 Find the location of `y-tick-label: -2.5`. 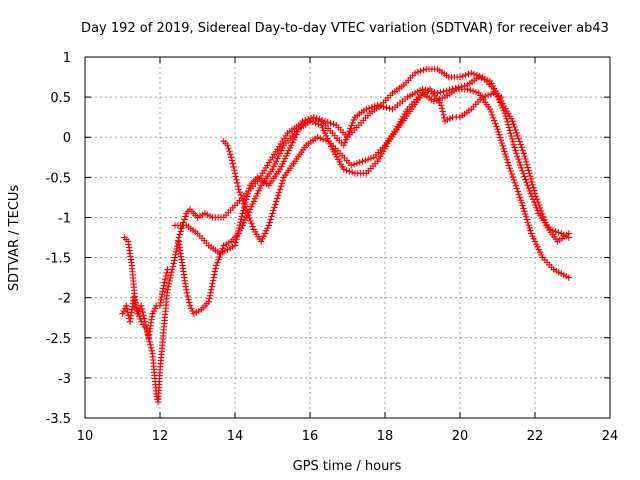

y-tick-label: -2.5 is located at coordinates (58, 339).